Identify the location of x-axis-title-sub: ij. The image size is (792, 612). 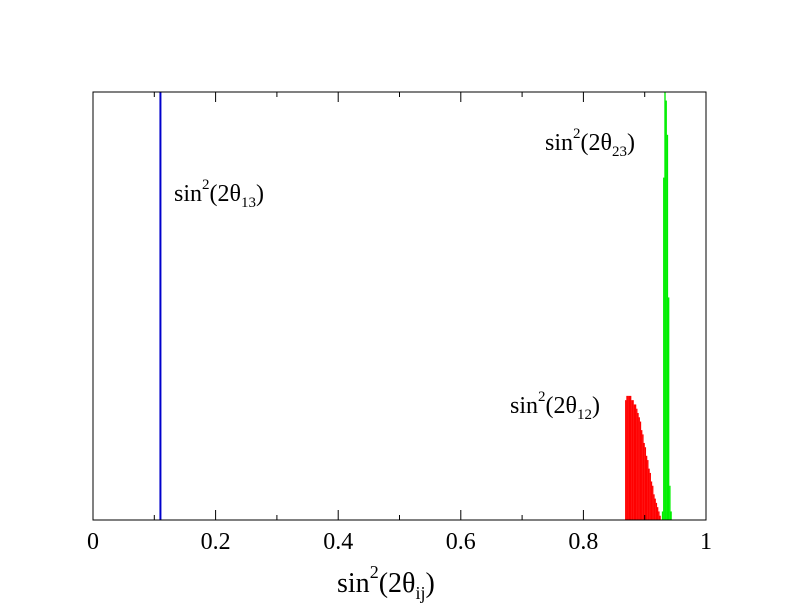
(420, 593).